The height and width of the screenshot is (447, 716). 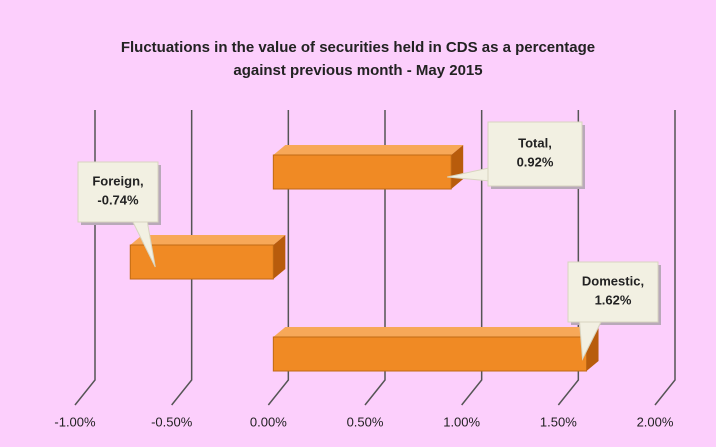 I want to click on x-tick-label: -0.50%, so click(x=172, y=421).